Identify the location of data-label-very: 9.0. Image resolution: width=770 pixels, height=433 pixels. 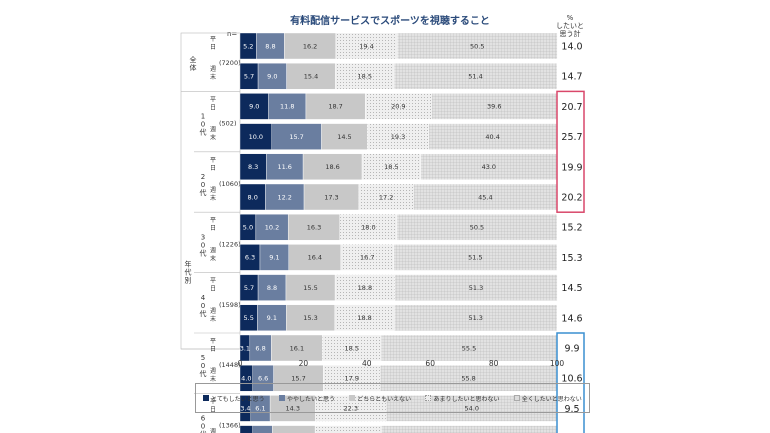
(254, 107).